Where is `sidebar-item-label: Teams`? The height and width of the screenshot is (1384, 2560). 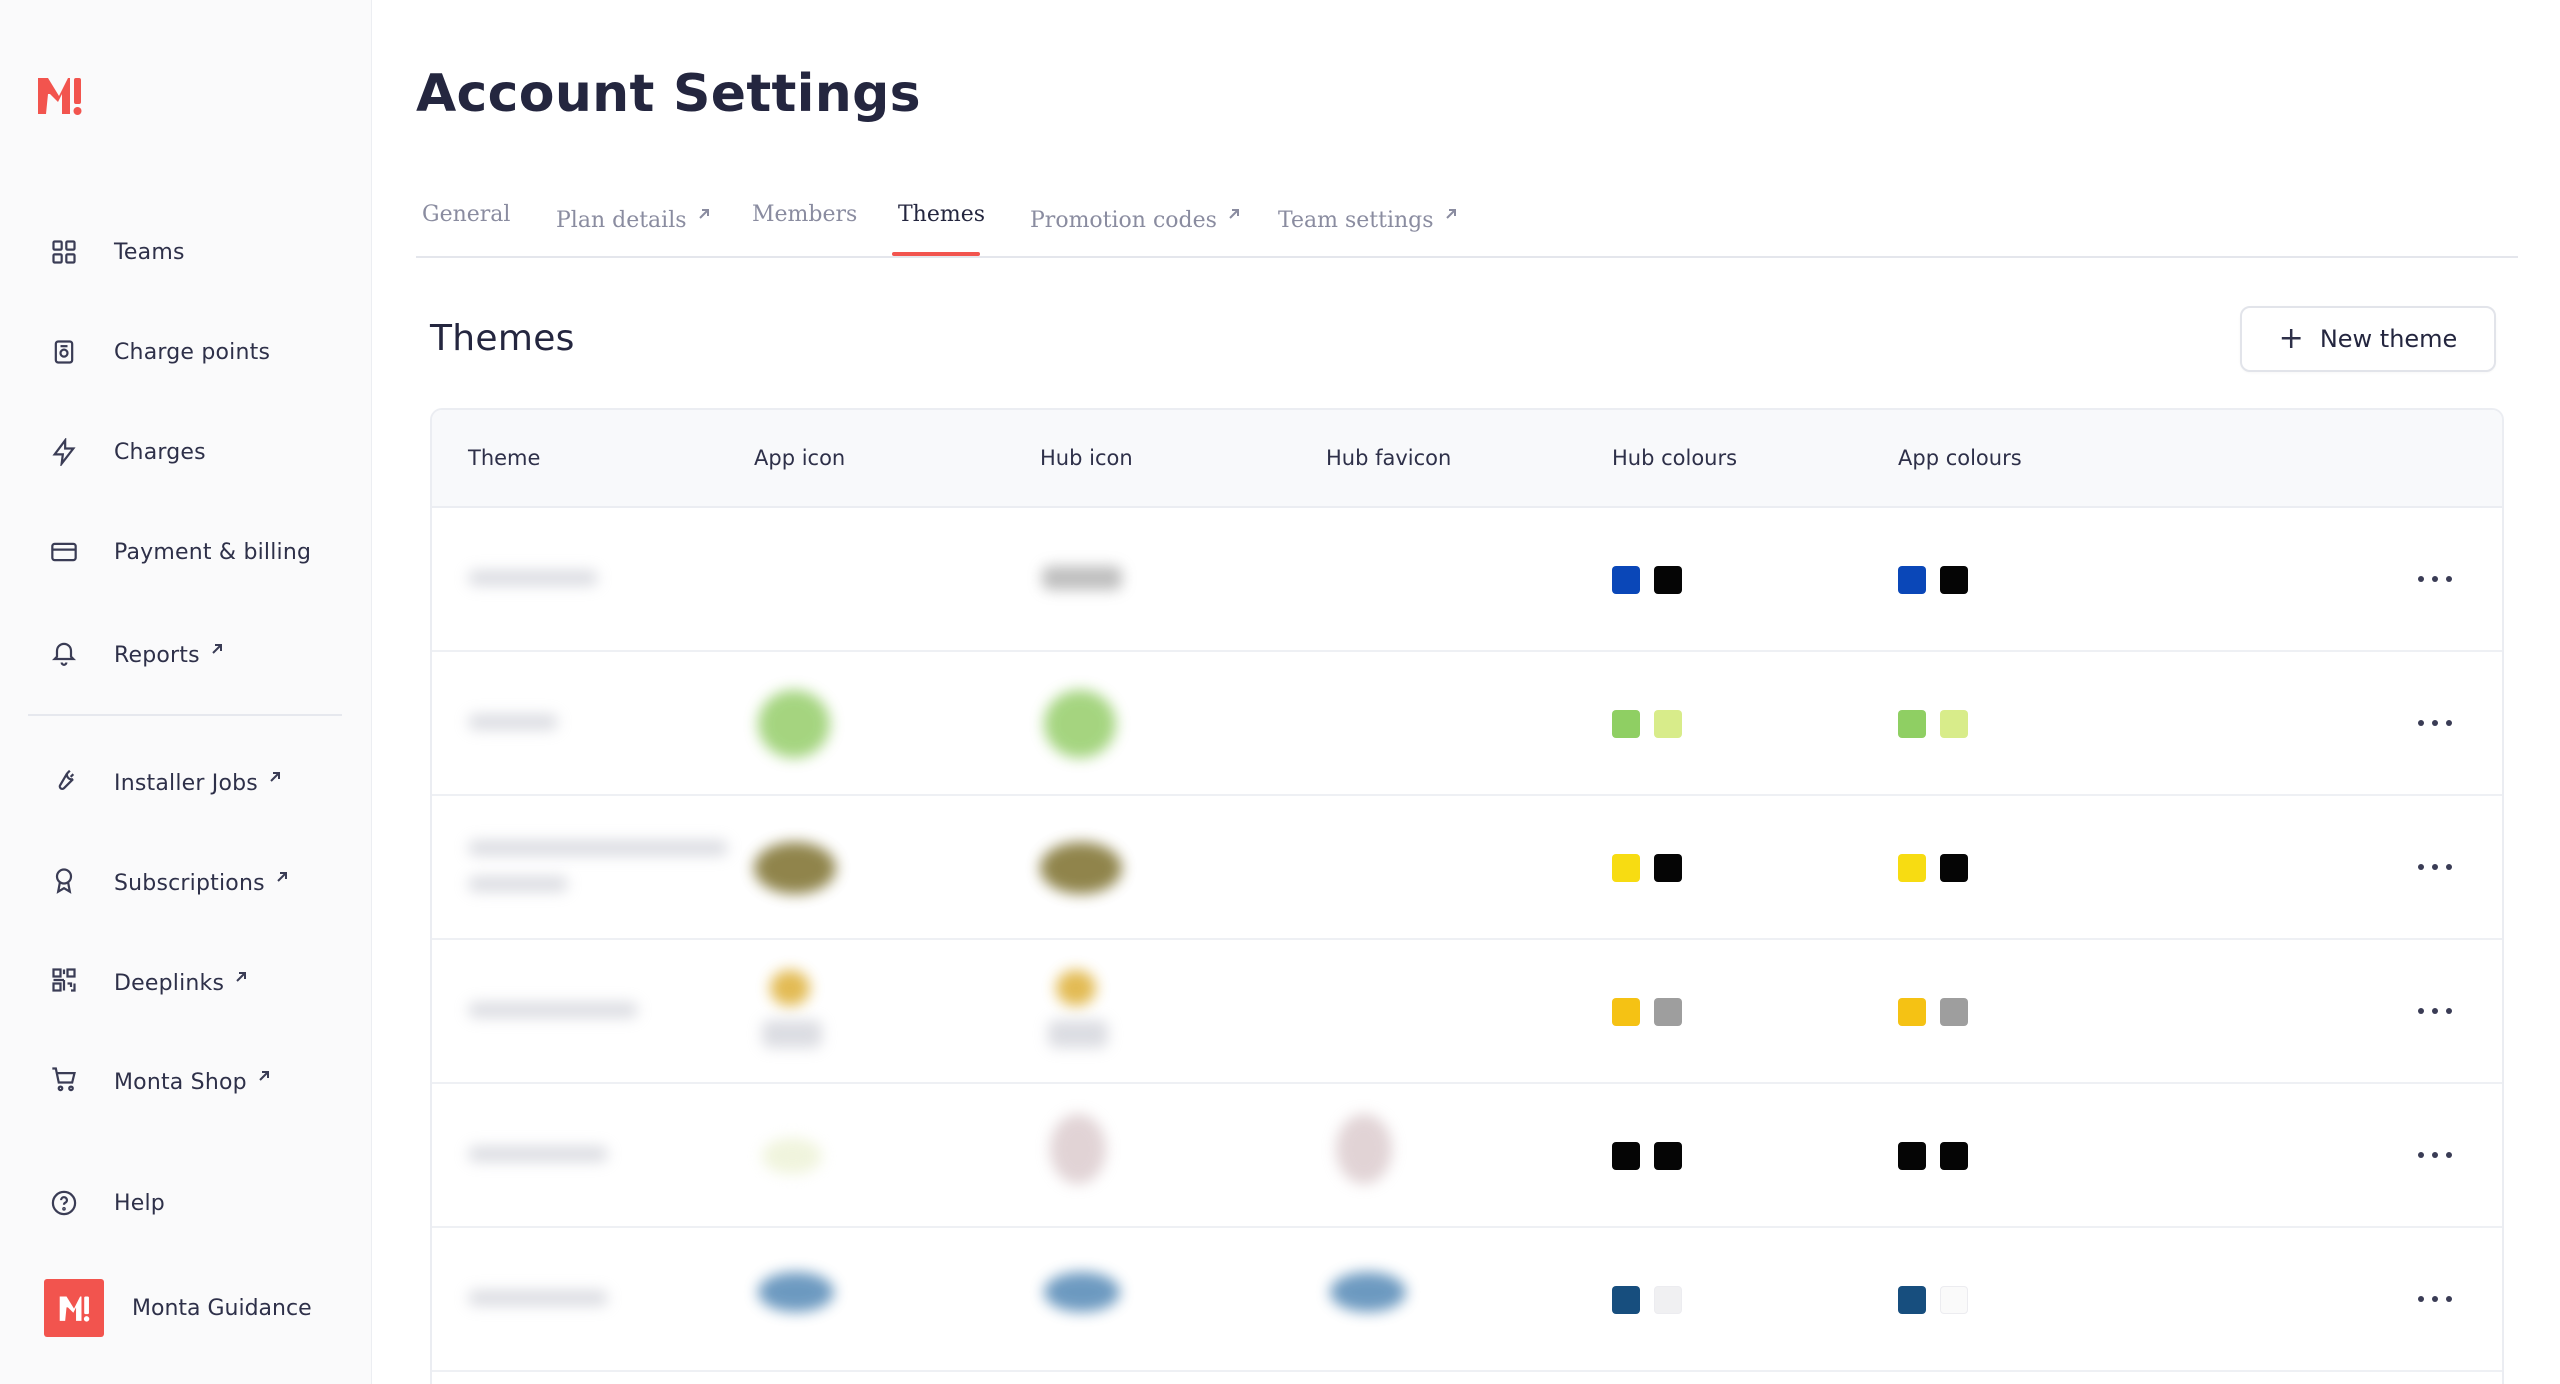
sidebar-item-label: Teams is located at coordinates (149, 252).